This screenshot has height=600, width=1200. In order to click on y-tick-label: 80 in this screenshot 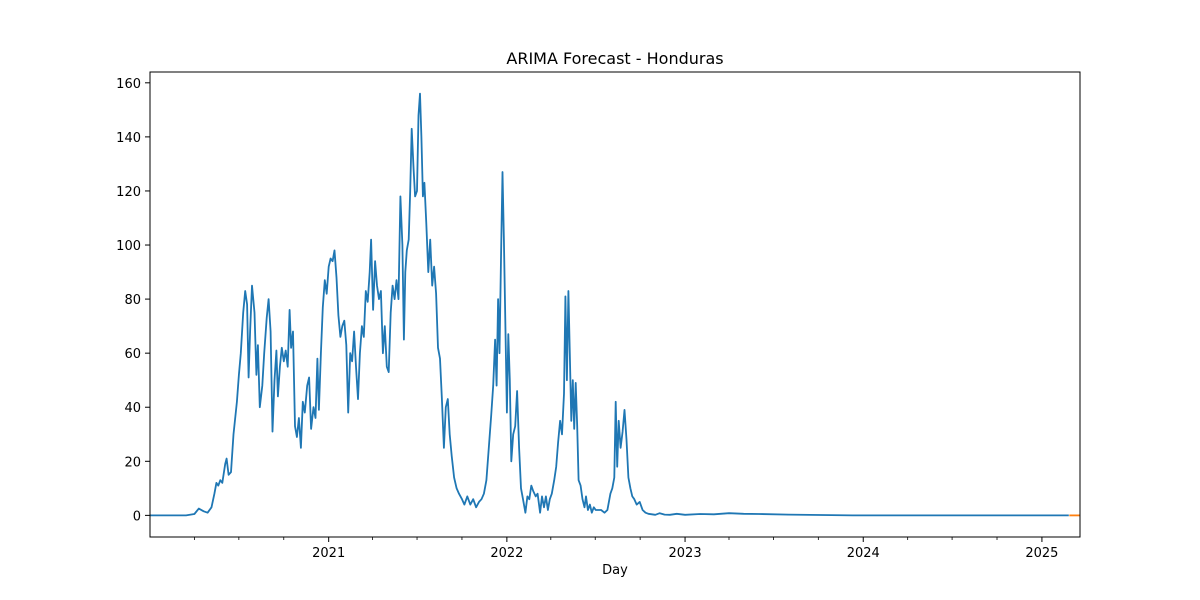, I will do `click(132, 300)`.